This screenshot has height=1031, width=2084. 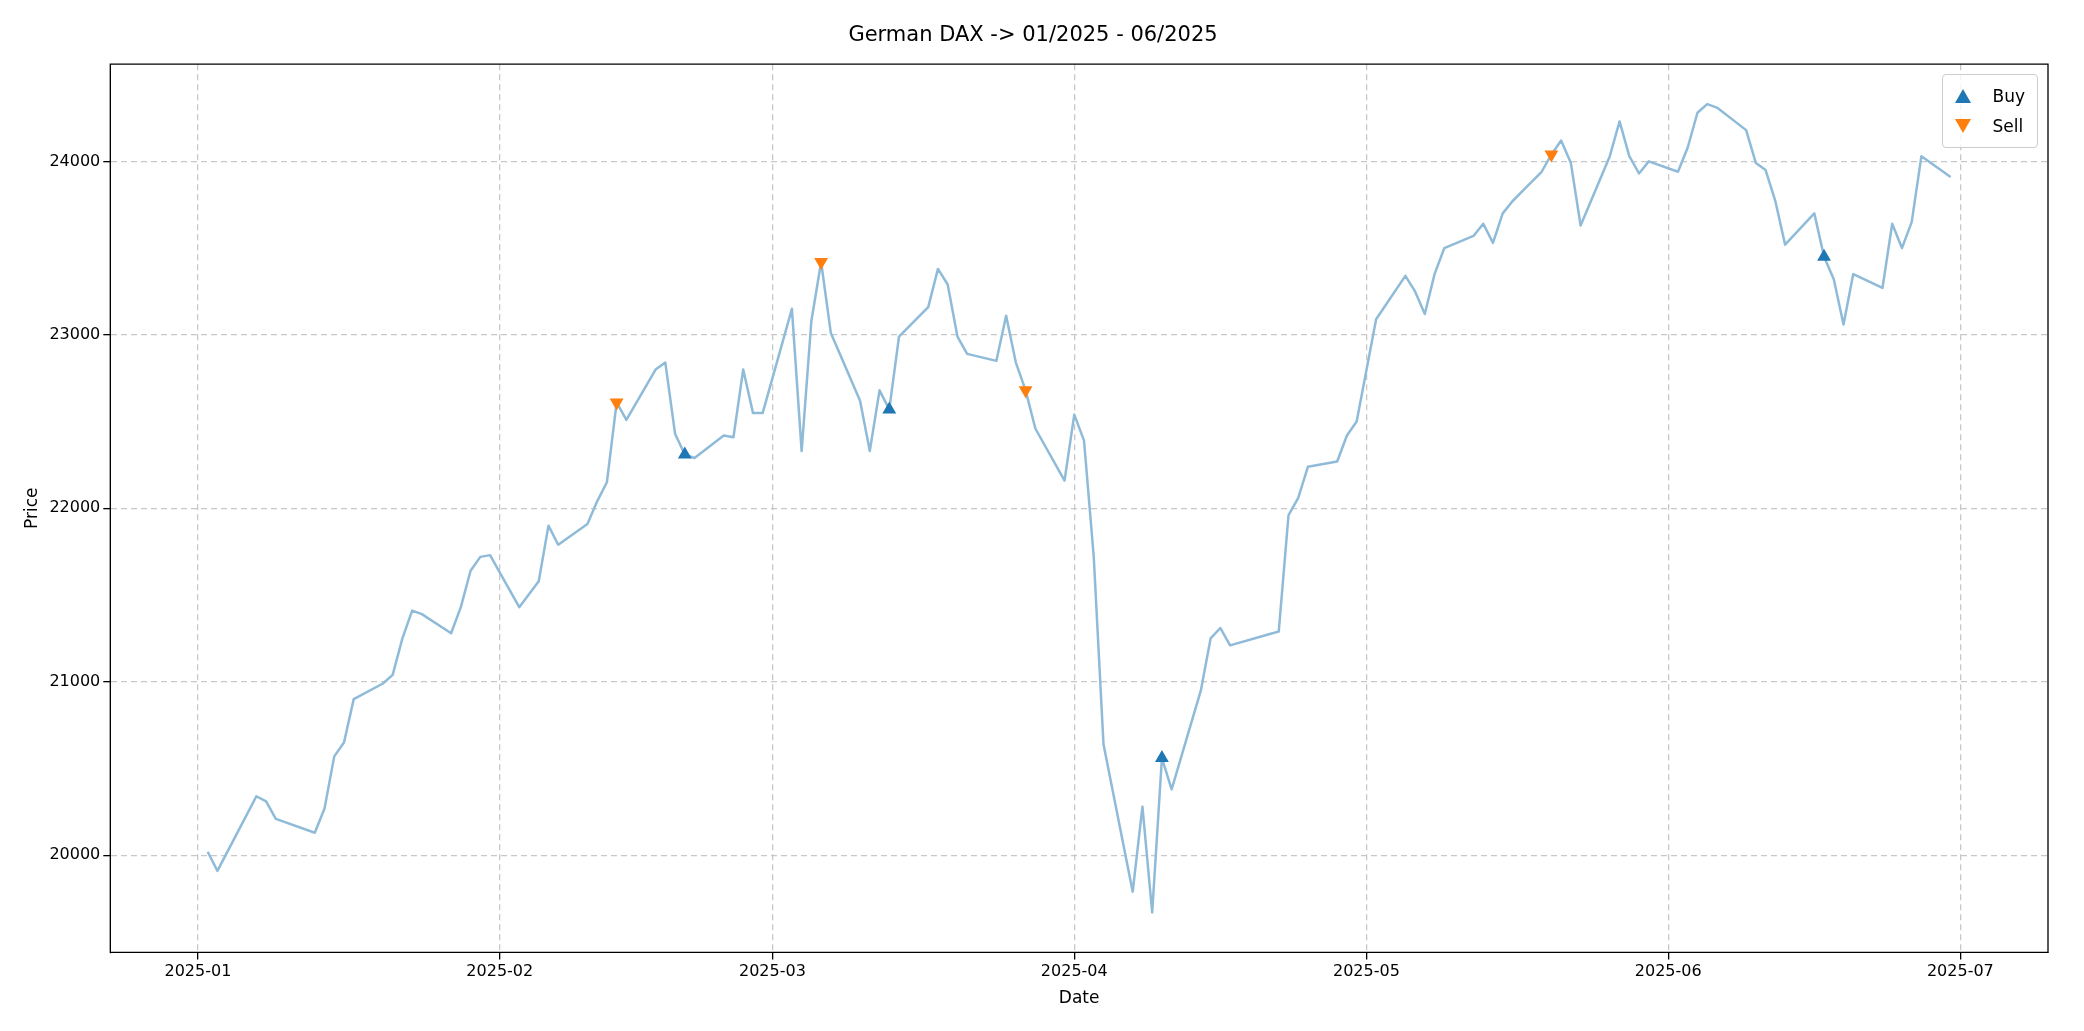 What do you see at coordinates (772, 971) in the screenshot?
I see `x-tick-label: 2025-03` at bounding box center [772, 971].